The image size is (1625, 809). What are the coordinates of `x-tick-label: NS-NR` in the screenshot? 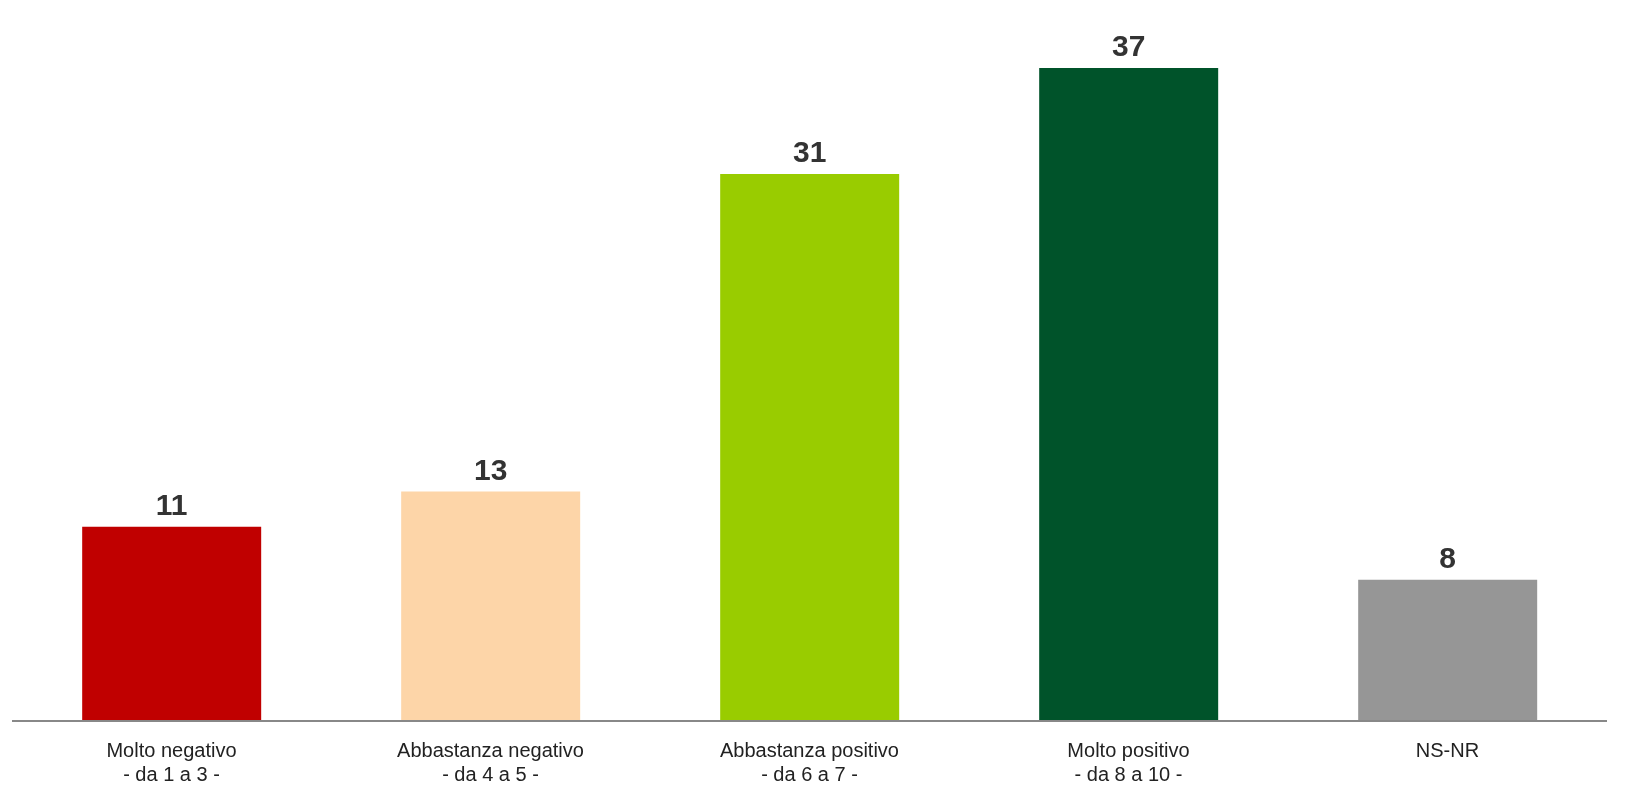 It's located at (1447, 750).